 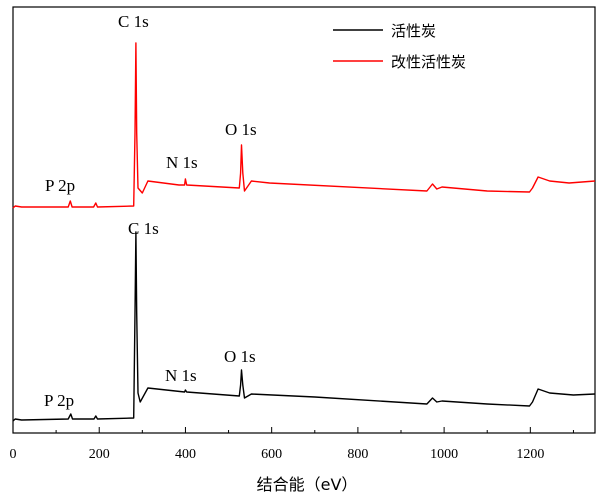 I want to click on annotation-red-p2p: P 2p, so click(x=60, y=185).